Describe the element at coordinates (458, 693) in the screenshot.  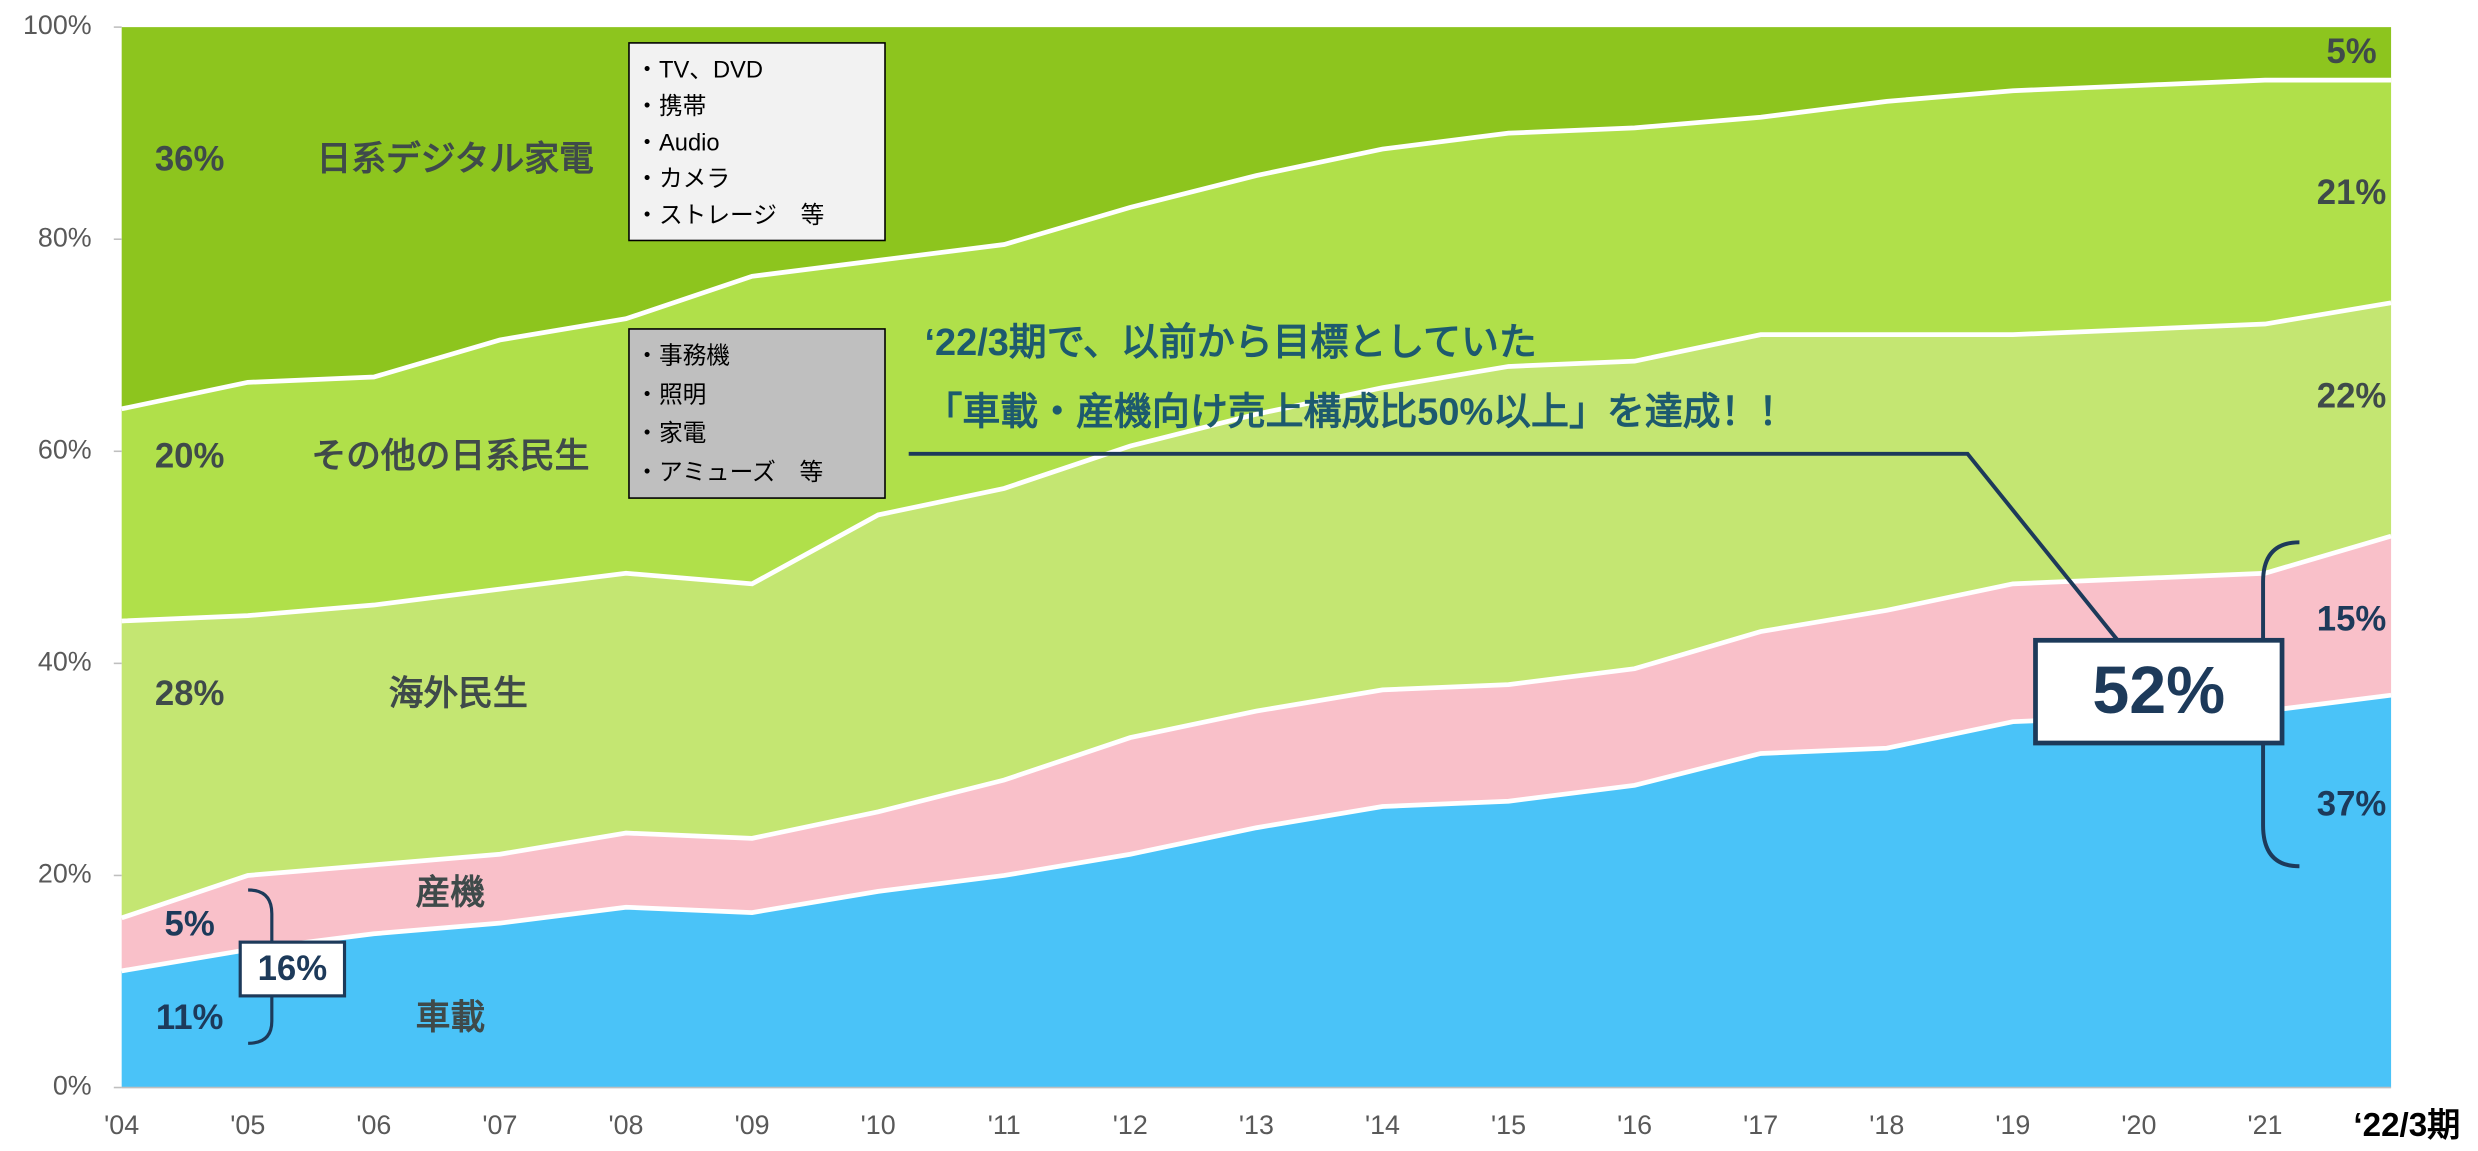
I see `series-name: 海外民生` at that location.